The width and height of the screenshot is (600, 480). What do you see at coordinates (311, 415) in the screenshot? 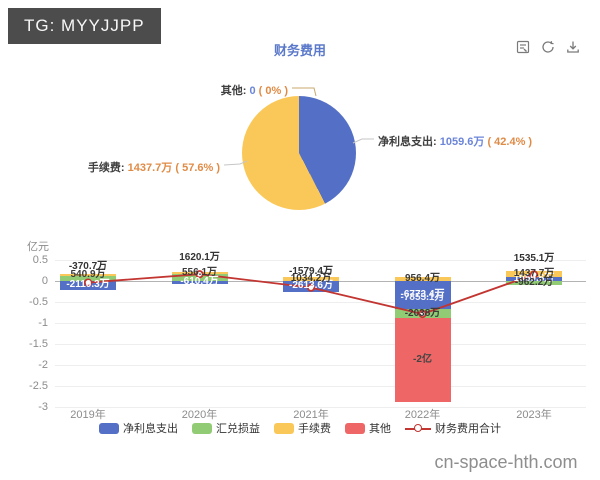
I see `x-axis-label: 2021年` at bounding box center [311, 415].